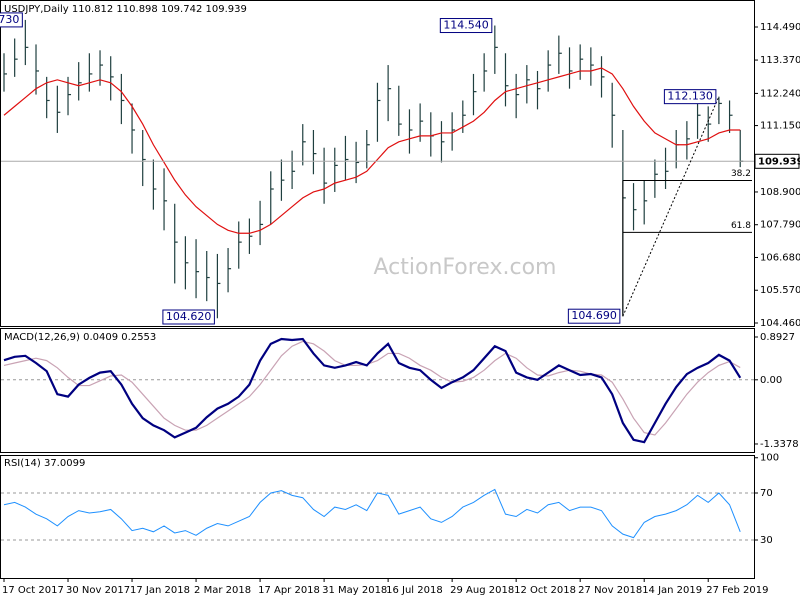 The height and width of the screenshot is (600, 800). Describe the element at coordinates (545, 590) in the screenshot. I see `x-tick-label: 12 Oct 2018` at that location.